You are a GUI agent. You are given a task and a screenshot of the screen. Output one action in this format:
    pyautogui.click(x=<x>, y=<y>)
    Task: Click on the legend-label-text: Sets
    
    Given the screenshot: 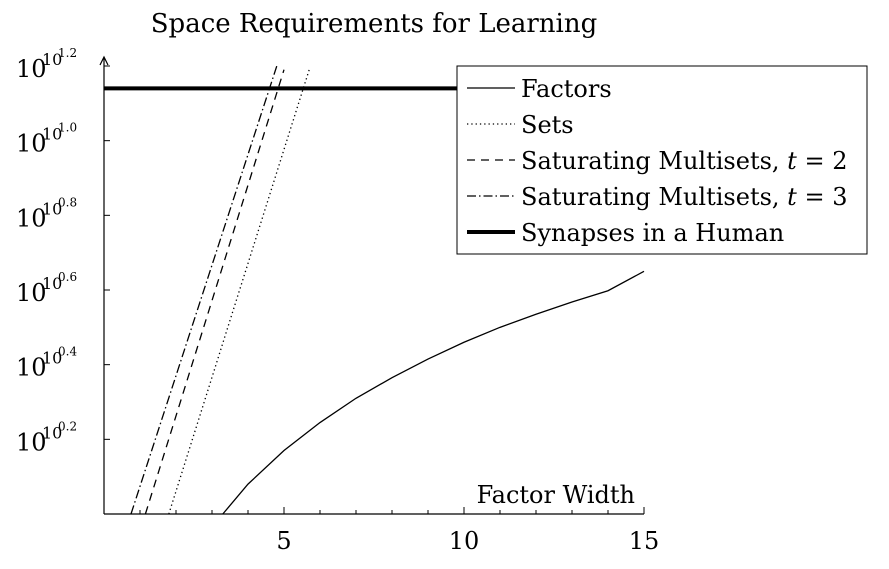 What is the action you would take?
    pyautogui.click(x=547, y=125)
    